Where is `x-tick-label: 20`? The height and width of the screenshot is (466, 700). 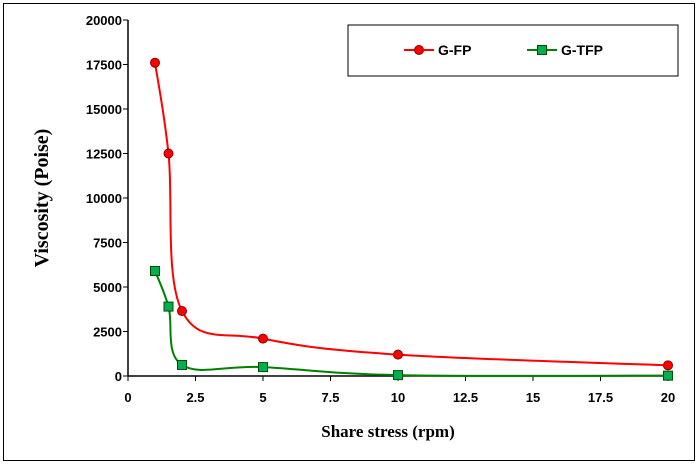 x-tick-label: 20 is located at coordinates (668, 397).